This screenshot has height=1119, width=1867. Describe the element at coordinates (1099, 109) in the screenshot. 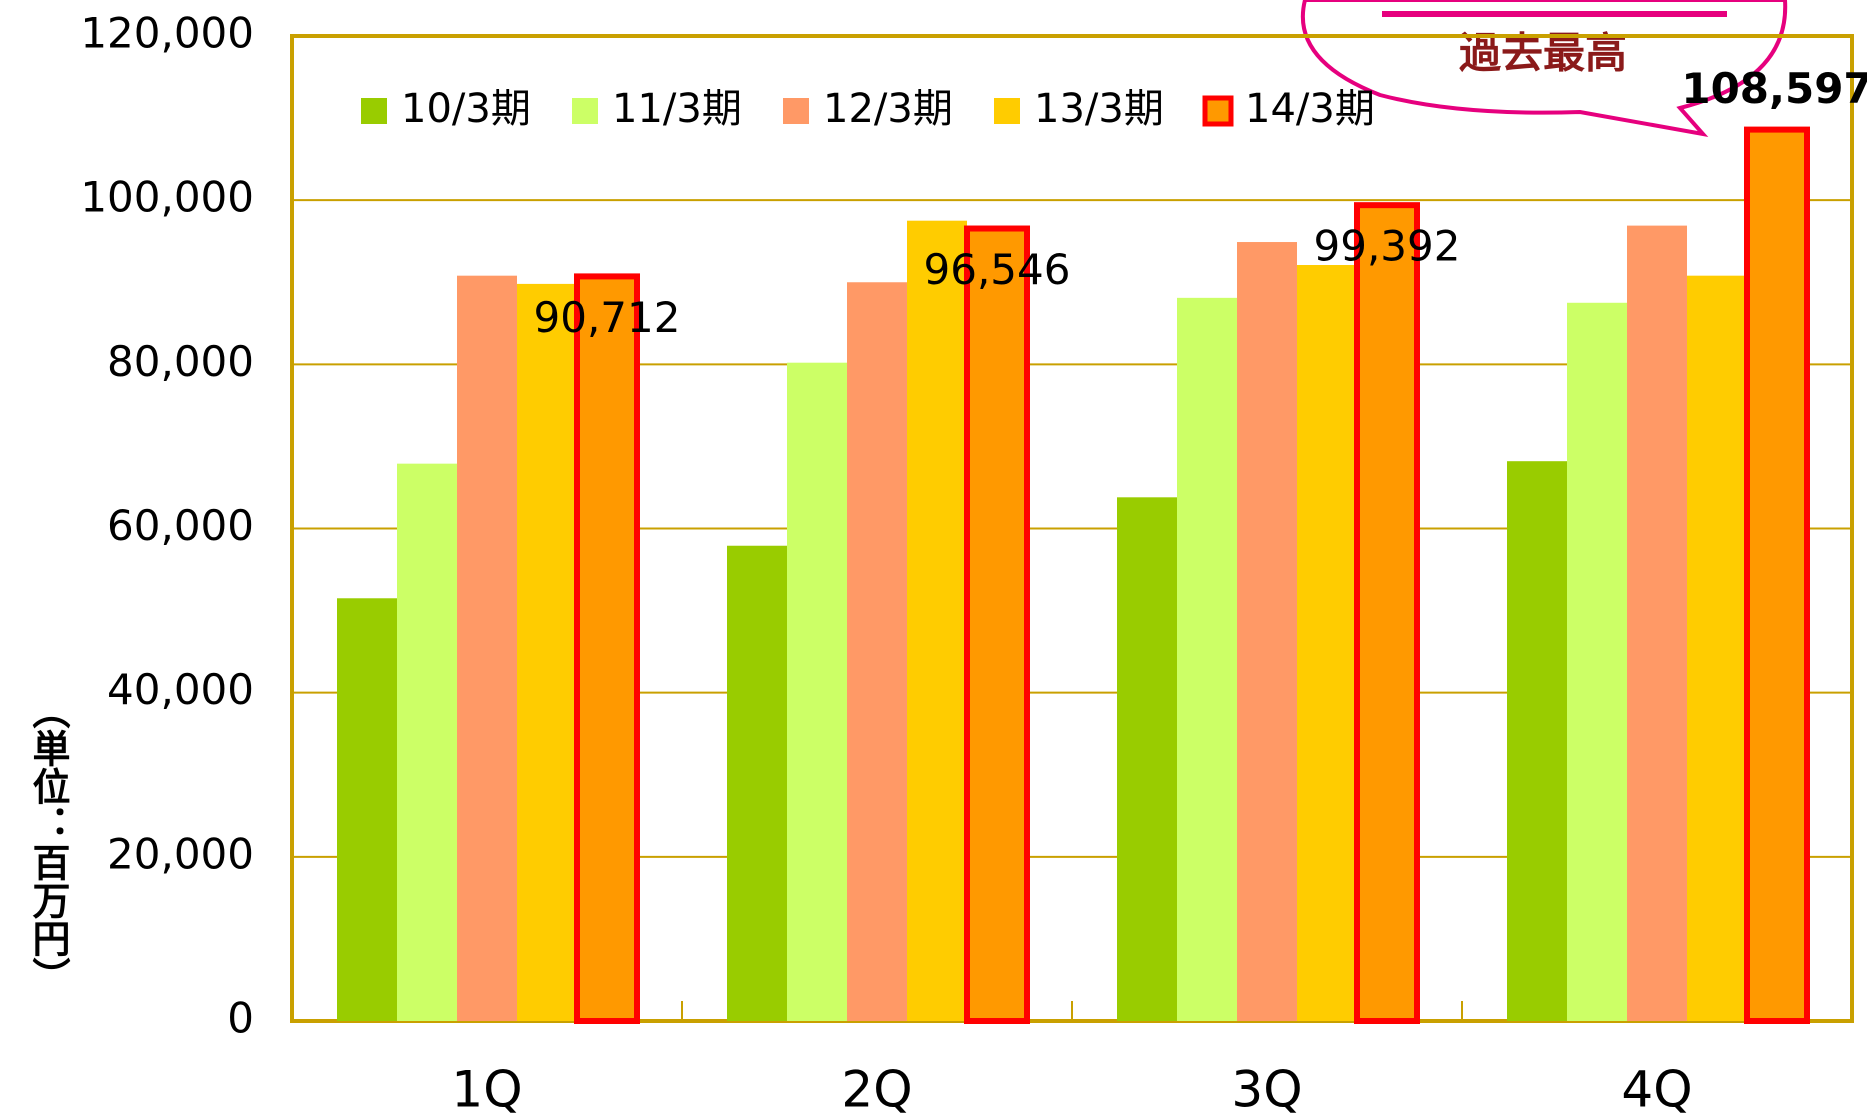

I see `legend-label: 13/3期` at that location.